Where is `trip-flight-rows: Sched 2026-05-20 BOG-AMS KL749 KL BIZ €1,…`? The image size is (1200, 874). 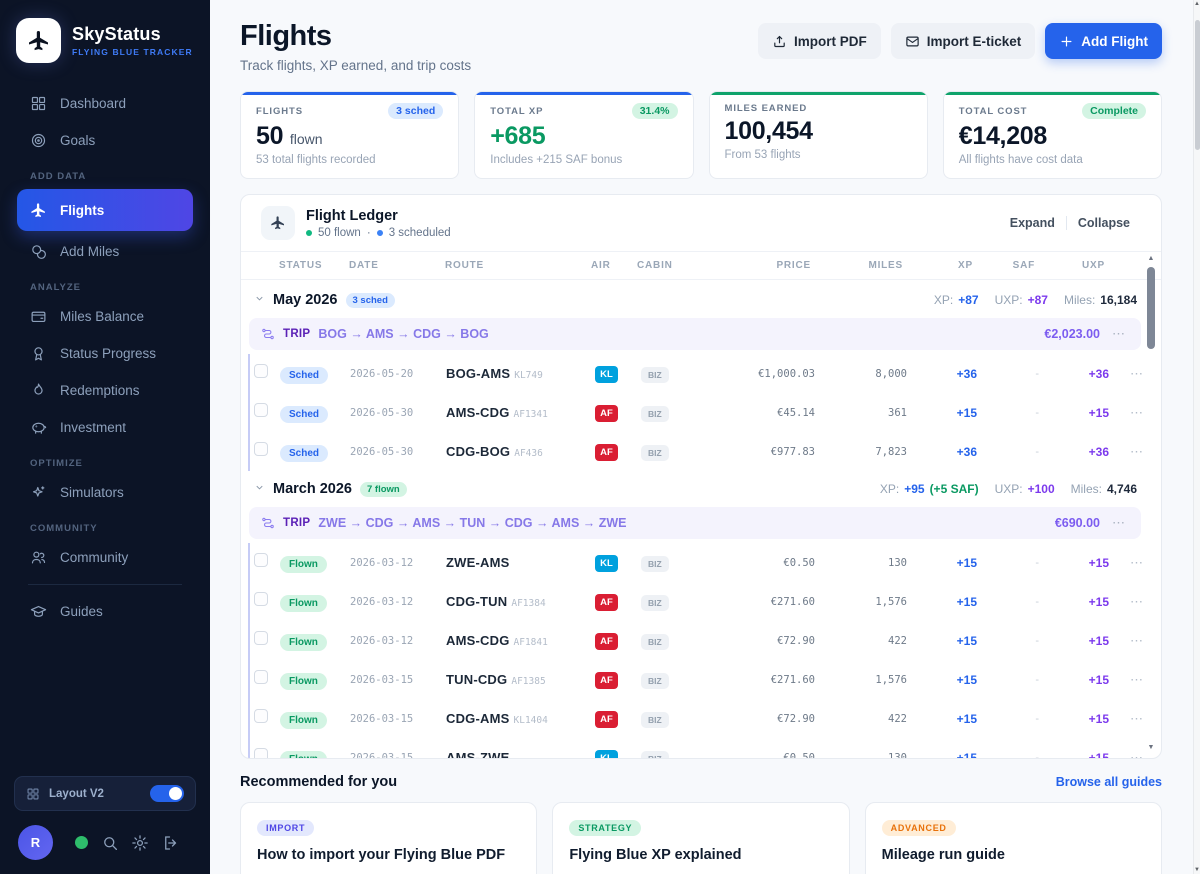 trip-flight-rows: Sched 2026-05-20 BOG-AMS KL749 KL BIZ €1,… is located at coordinates (695, 412).